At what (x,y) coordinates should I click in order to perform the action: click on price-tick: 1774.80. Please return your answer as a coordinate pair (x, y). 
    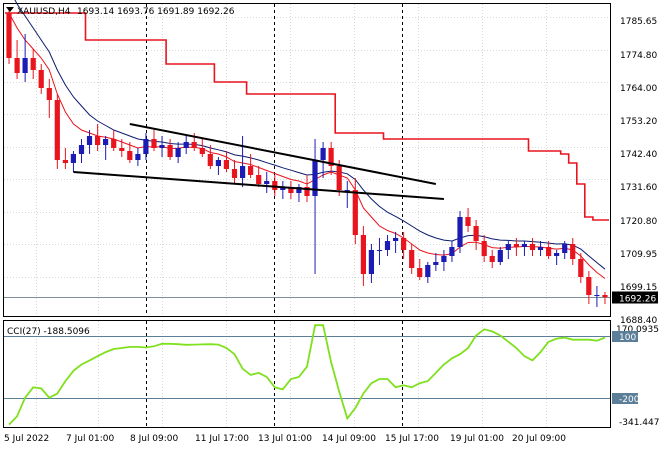
    Looking at the image, I should click on (638, 56).